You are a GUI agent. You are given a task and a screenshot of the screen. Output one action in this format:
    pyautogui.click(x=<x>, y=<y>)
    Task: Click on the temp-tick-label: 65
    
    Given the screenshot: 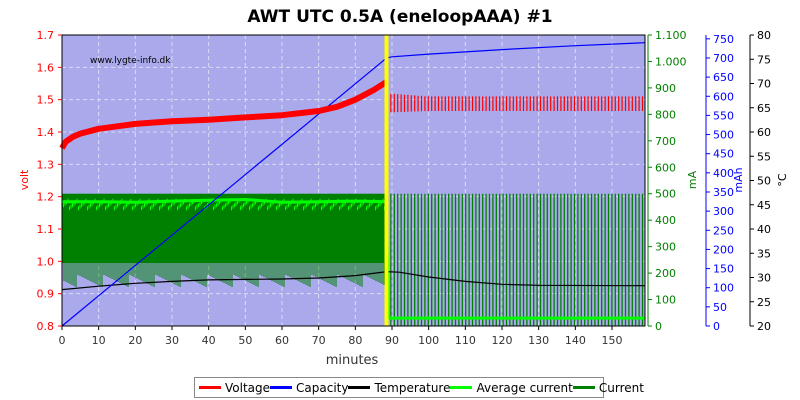 What is the action you would take?
    pyautogui.click(x=764, y=108)
    